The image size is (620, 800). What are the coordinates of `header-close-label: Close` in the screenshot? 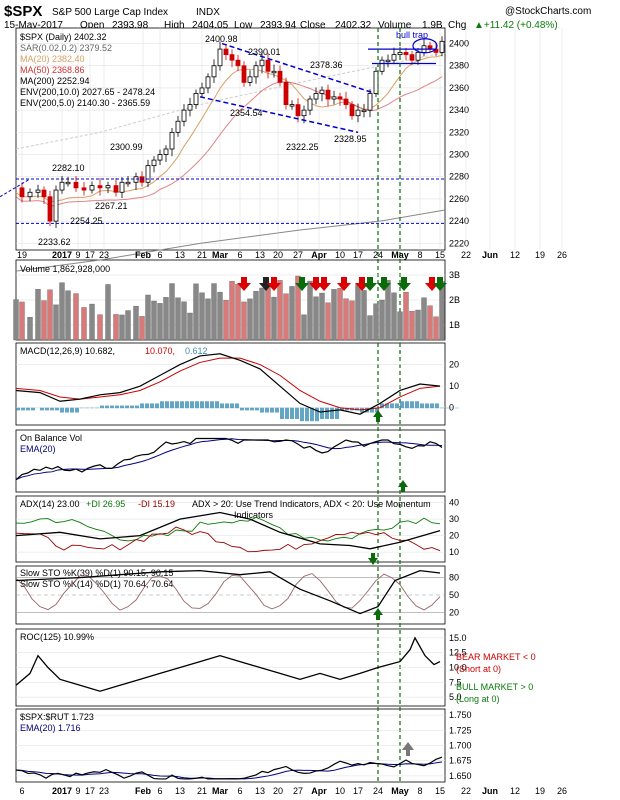 It's located at (313, 25).